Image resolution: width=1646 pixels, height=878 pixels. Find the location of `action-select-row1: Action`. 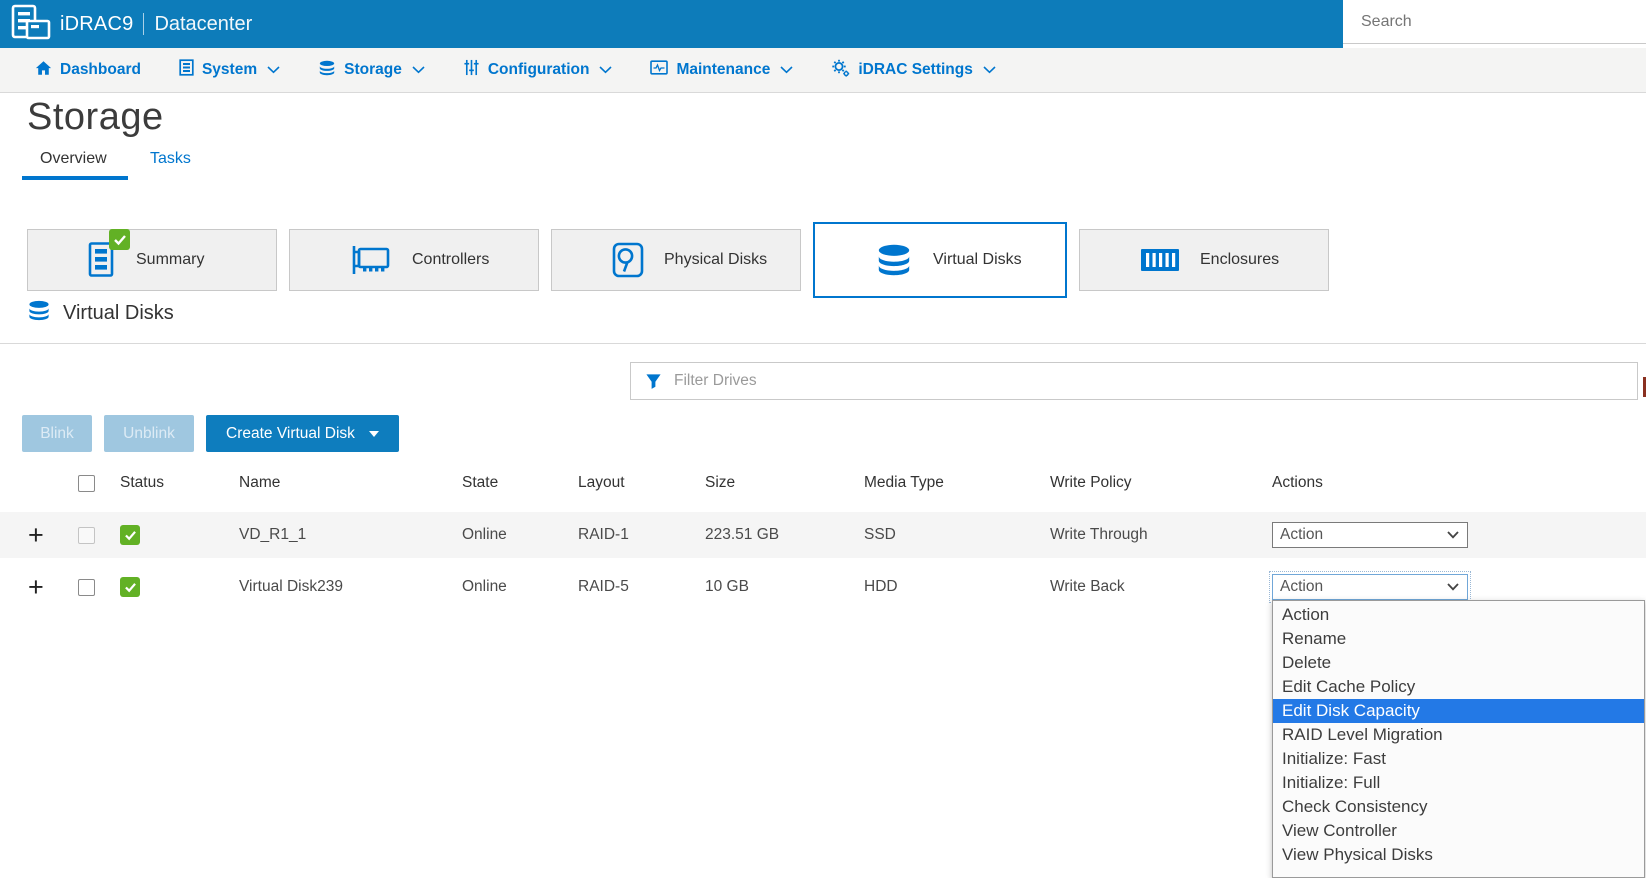

action-select-row1: Action is located at coordinates (1370, 535).